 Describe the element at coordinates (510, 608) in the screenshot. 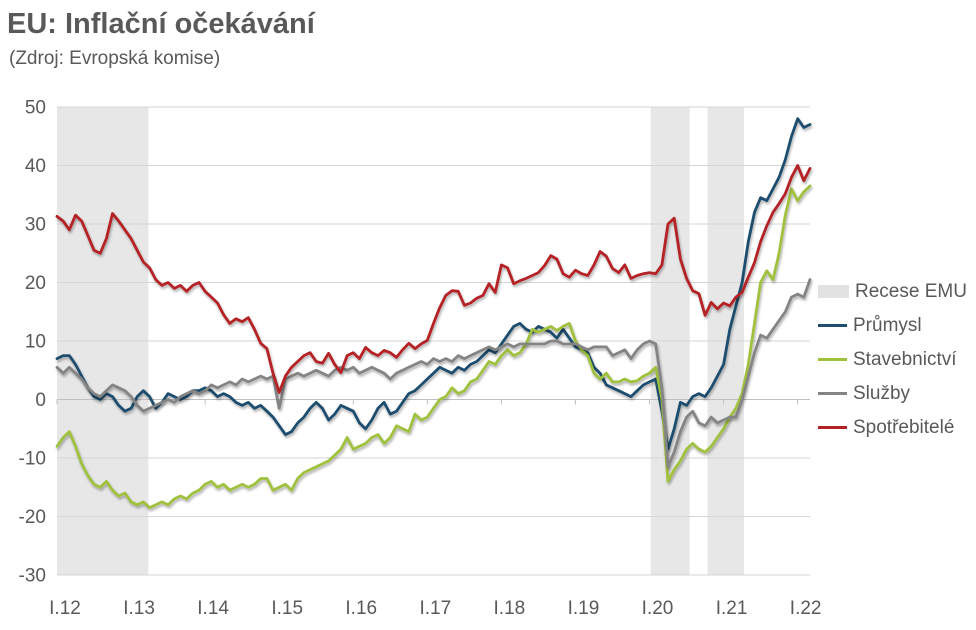

I see `svg-text: I.18` at that location.